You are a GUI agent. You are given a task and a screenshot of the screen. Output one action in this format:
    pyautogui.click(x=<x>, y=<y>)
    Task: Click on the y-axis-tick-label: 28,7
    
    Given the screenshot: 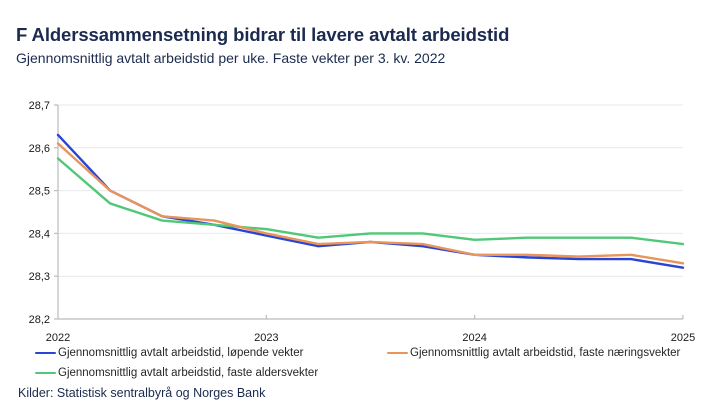 What is the action you would take?
    pyautogui.click(x=39, y=106)
    